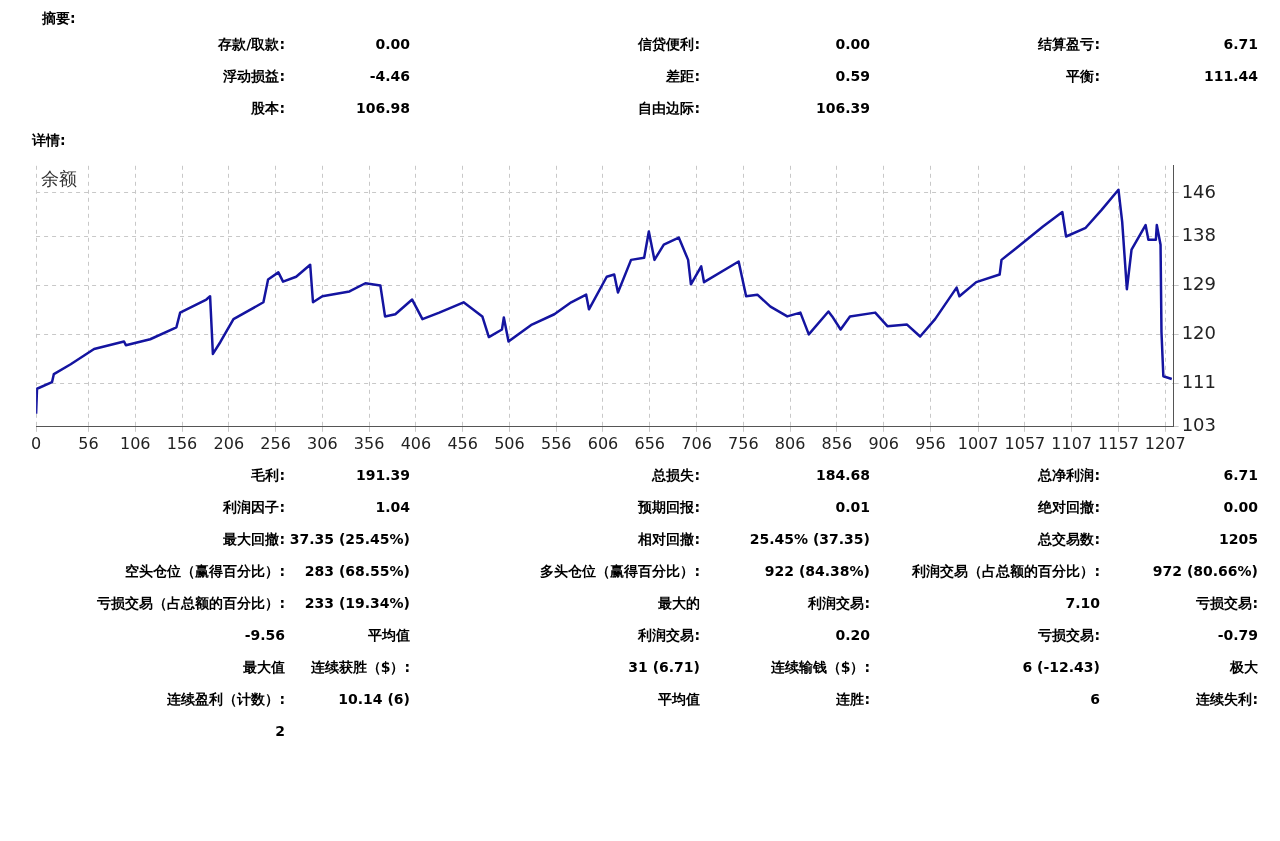  What do you see at coordinates (356, 572) in the screenshot?
I see `text: 283 (68.55%)` at bounding box center [356, 572].